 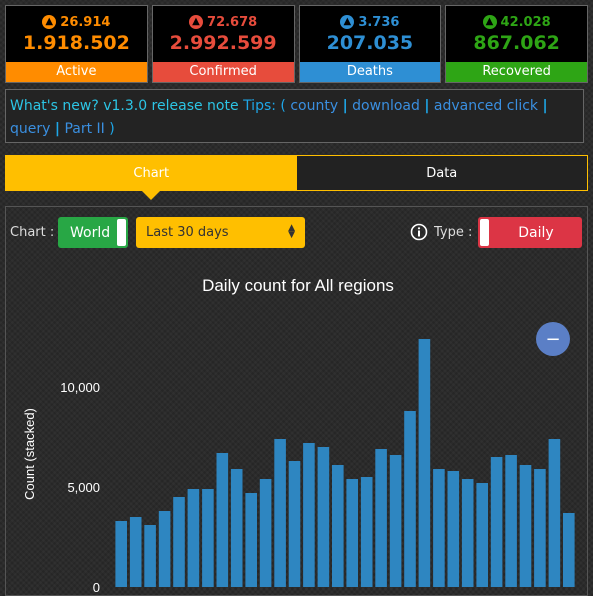 I want to click on stat-delta: ▲ 3.736, so click(x=369, y=22).